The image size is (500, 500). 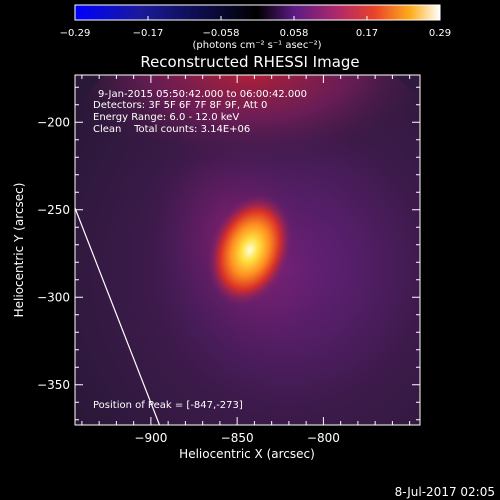 What do you see at coordinates (247, 454) in the screenshot?
I see `x-axis-label: Heliocentric X (arcsec)` at bounding box center [247, 454].